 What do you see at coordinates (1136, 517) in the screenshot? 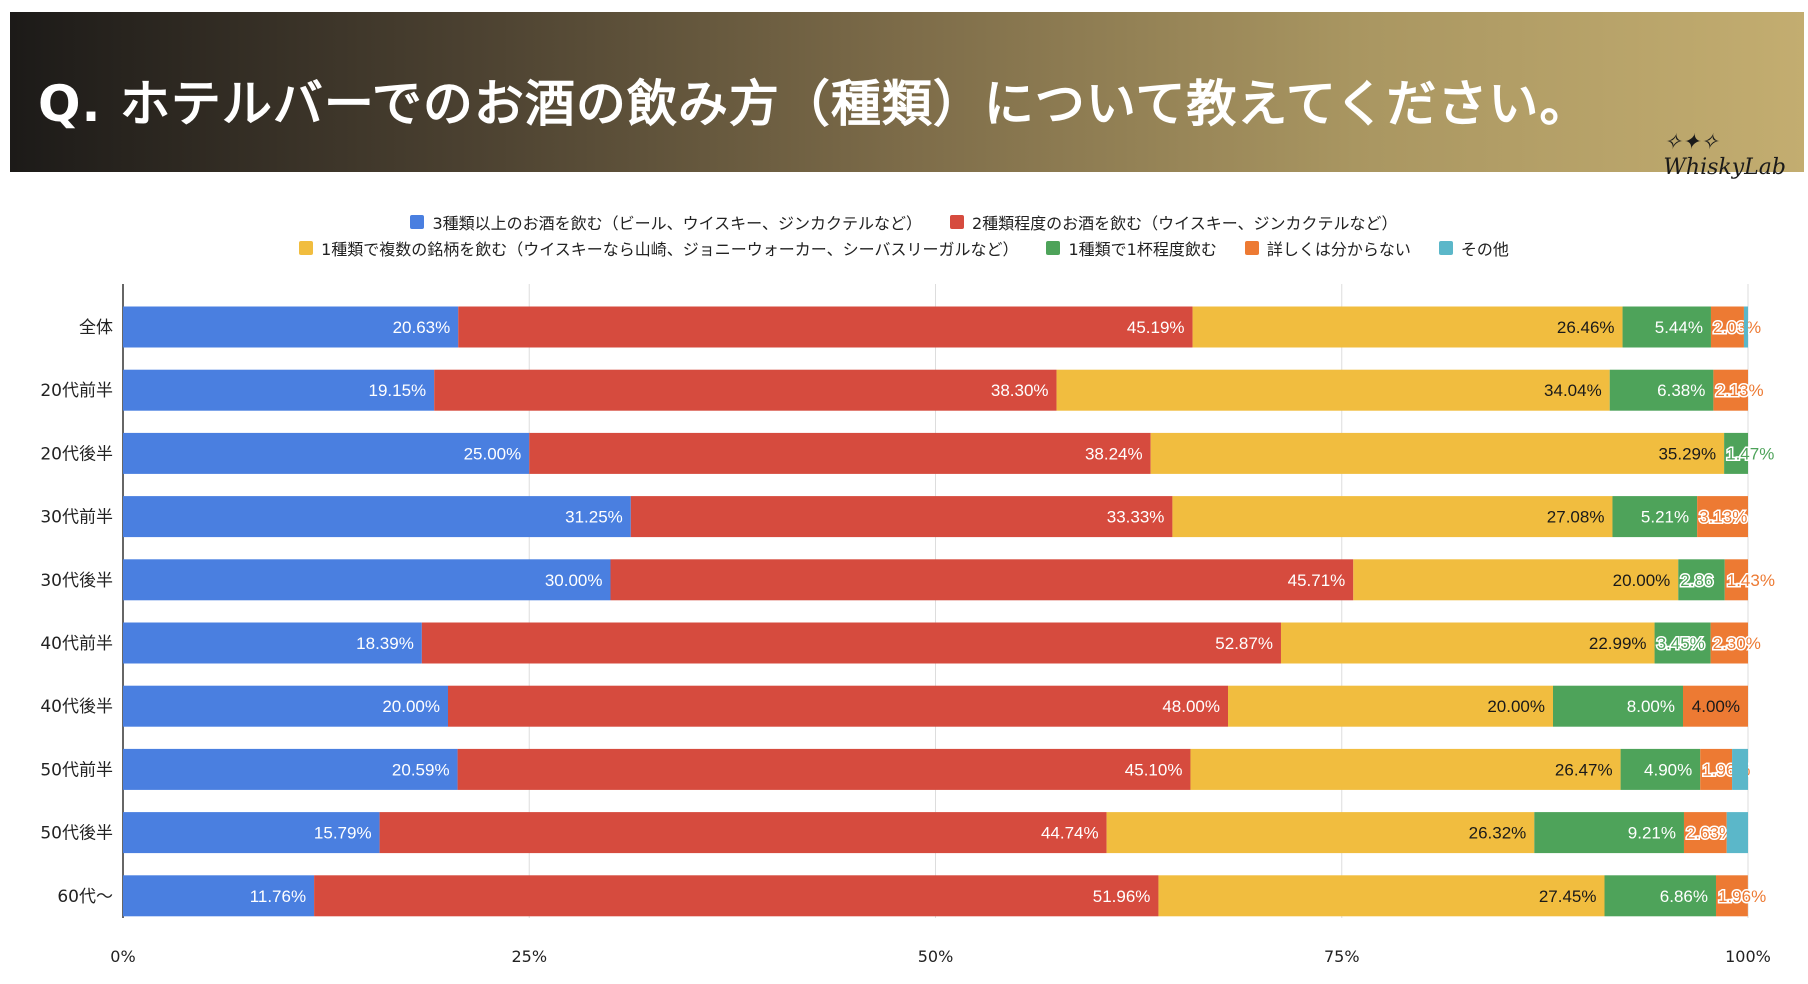
I see `data-label: 33.33%` at bounding box center [1136, 517].